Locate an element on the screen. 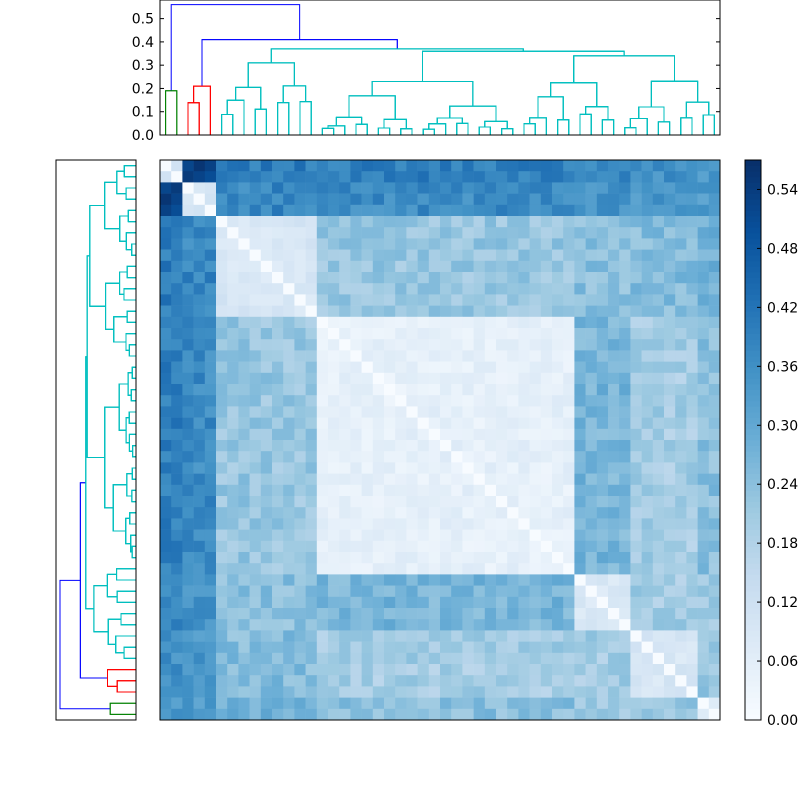 The image size is (800, 800). top-dendrogram-tick-label: 0.1 is located at coordinates (143, 113).